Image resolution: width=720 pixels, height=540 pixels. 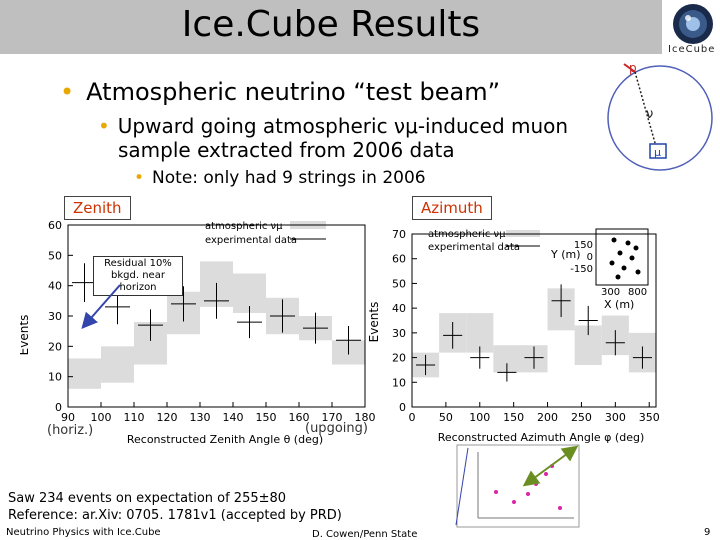 I want to click on icecube-logo, so click(x=693, y=24).